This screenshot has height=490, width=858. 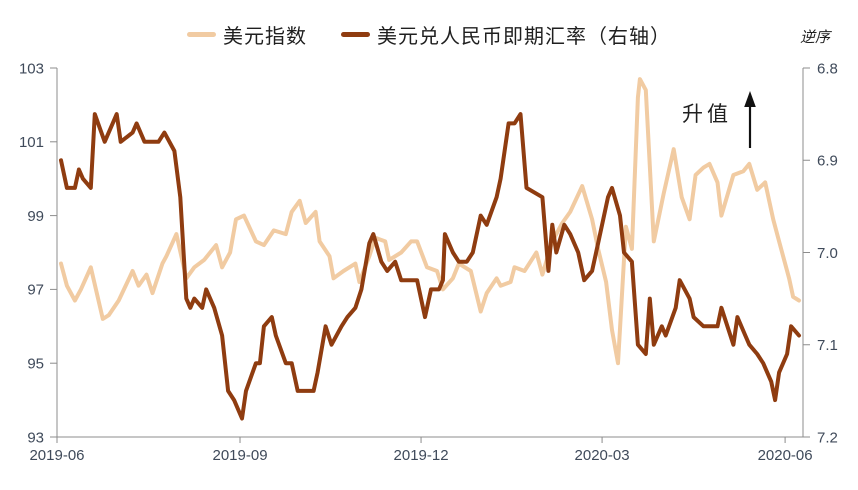 I want to click on right-axis-tick-label: 7.0, so click(x=827, y=253).